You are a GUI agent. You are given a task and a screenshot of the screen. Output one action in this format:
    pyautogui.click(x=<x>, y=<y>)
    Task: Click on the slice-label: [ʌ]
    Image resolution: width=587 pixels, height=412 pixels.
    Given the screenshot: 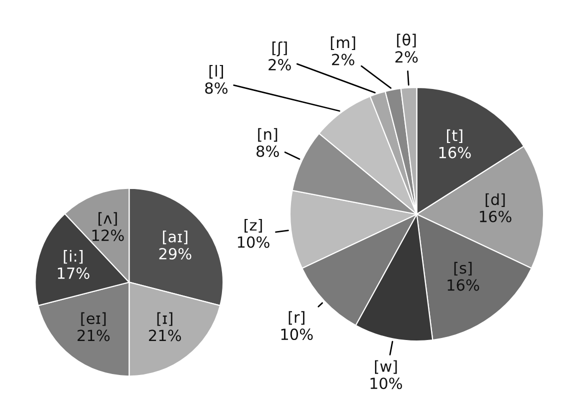 What is the action you would take?
    pyautogui.click(x=107, y=219)
    